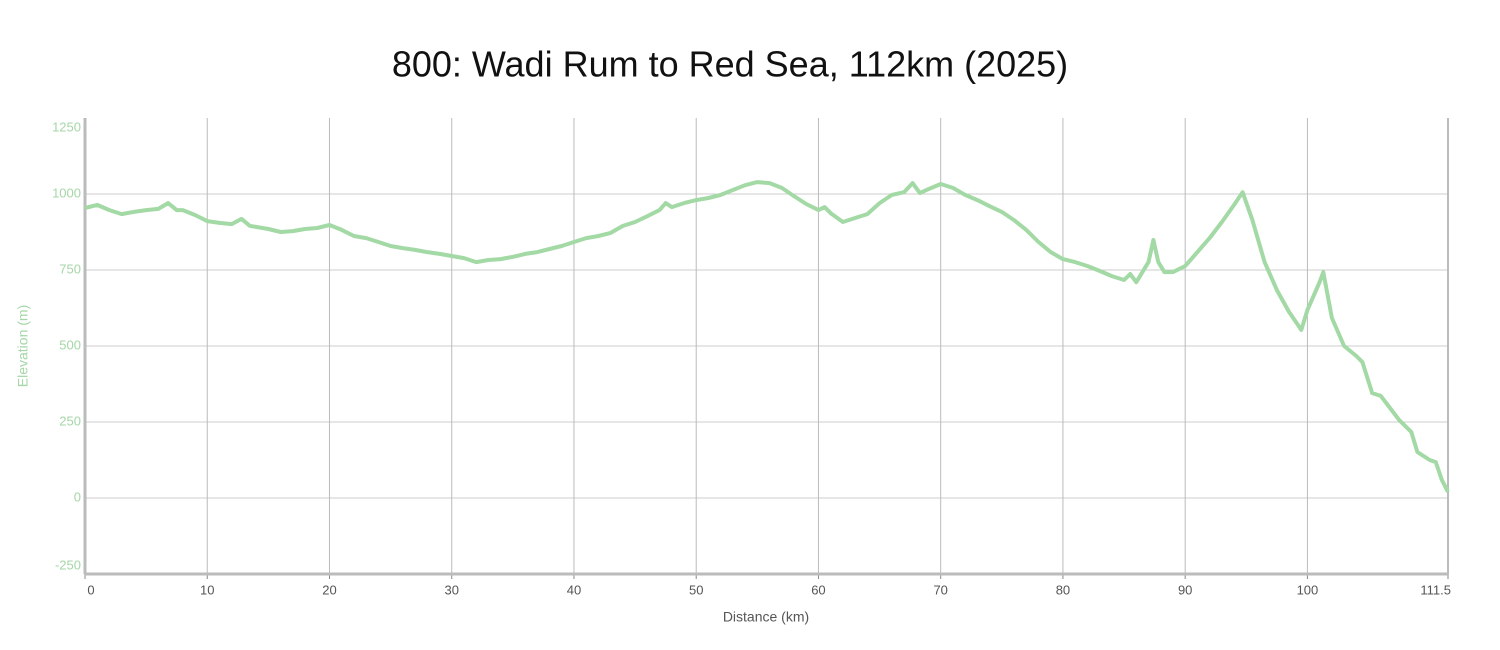 The image size is (1500, 650). What do you see at coordinates (70, 344) in the screenshot?
I see `y-tick-label: 500` at bounding box center [70, 344].